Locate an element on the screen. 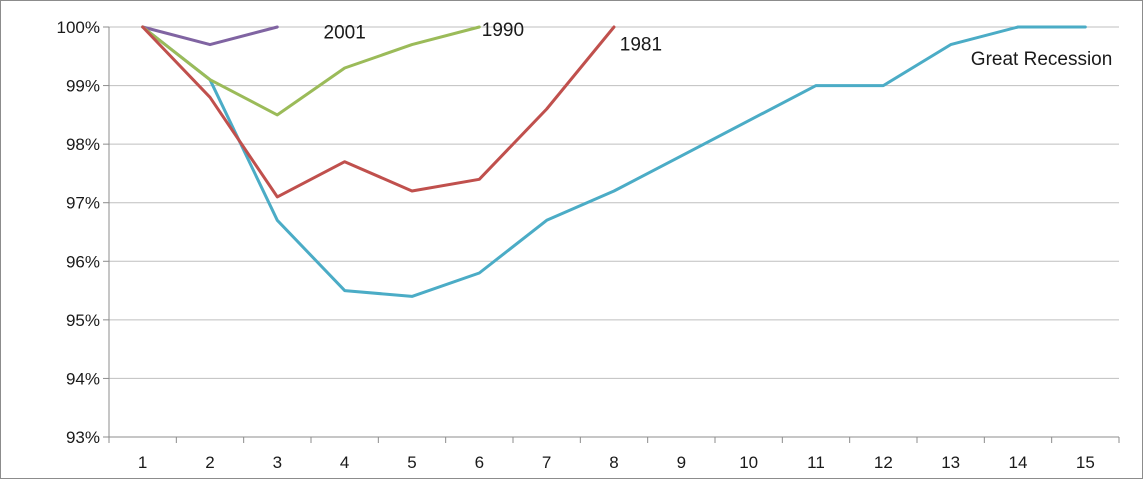  x-tick-label: 12 is located at coordinates (883, 462).